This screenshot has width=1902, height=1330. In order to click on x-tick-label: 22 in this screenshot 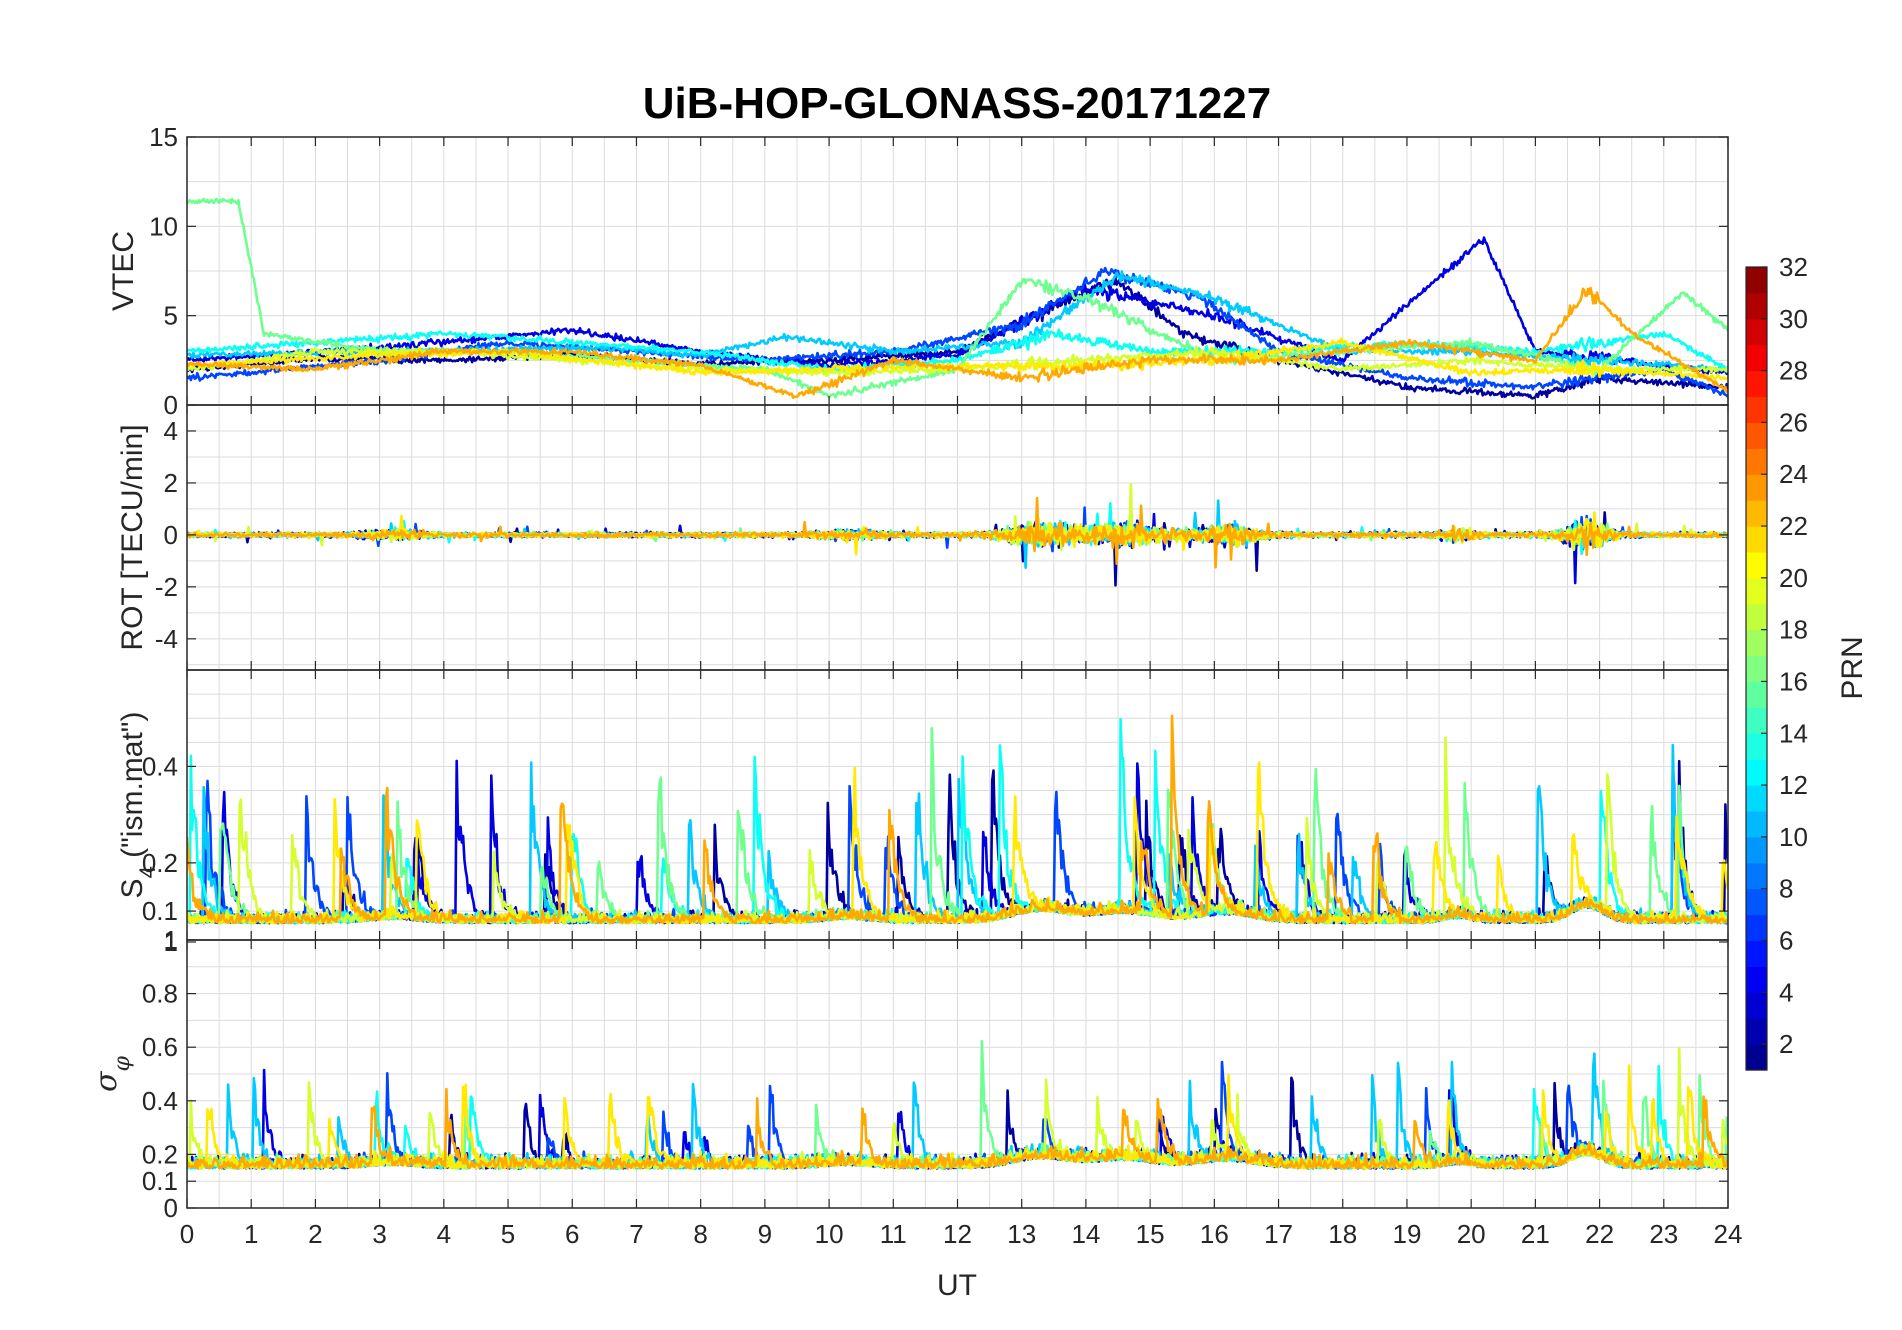, I will do `click(1599, 1234)`.